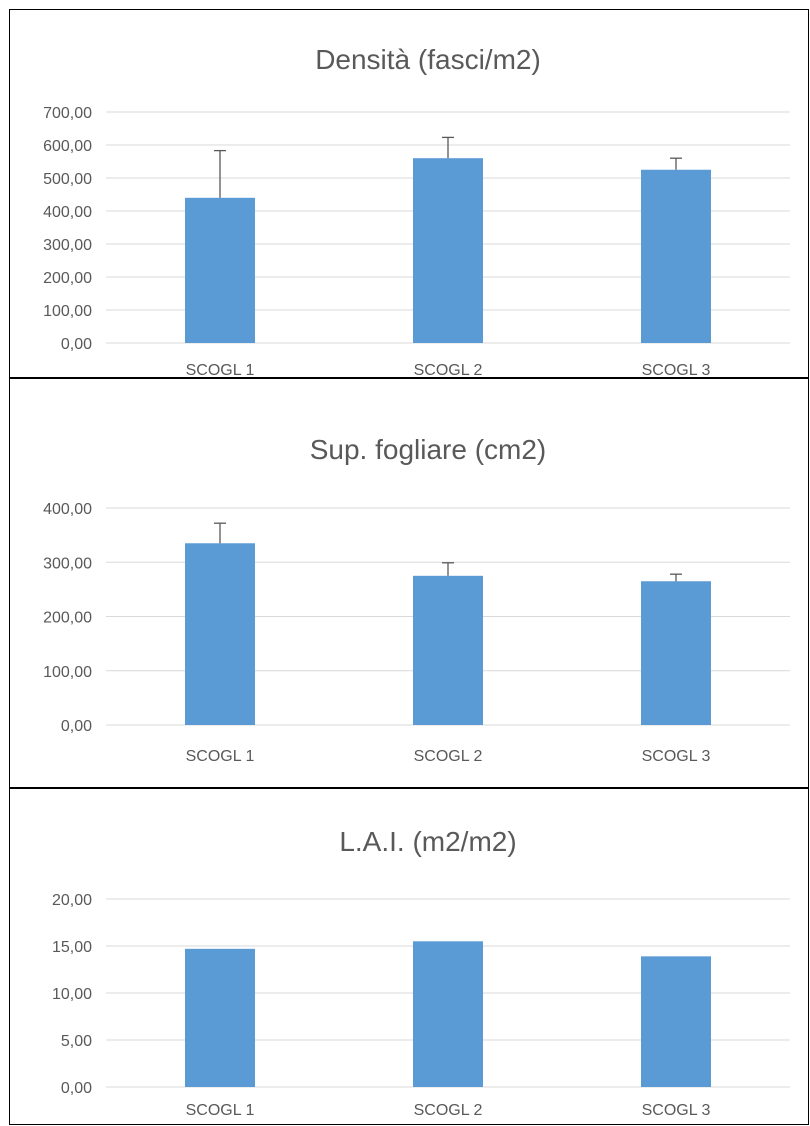 This screenshot has height=1126, width=810. Describe the element at coordinates (67, 179) in the screenshot. I see `y-tick-label: 500,00` at that location.